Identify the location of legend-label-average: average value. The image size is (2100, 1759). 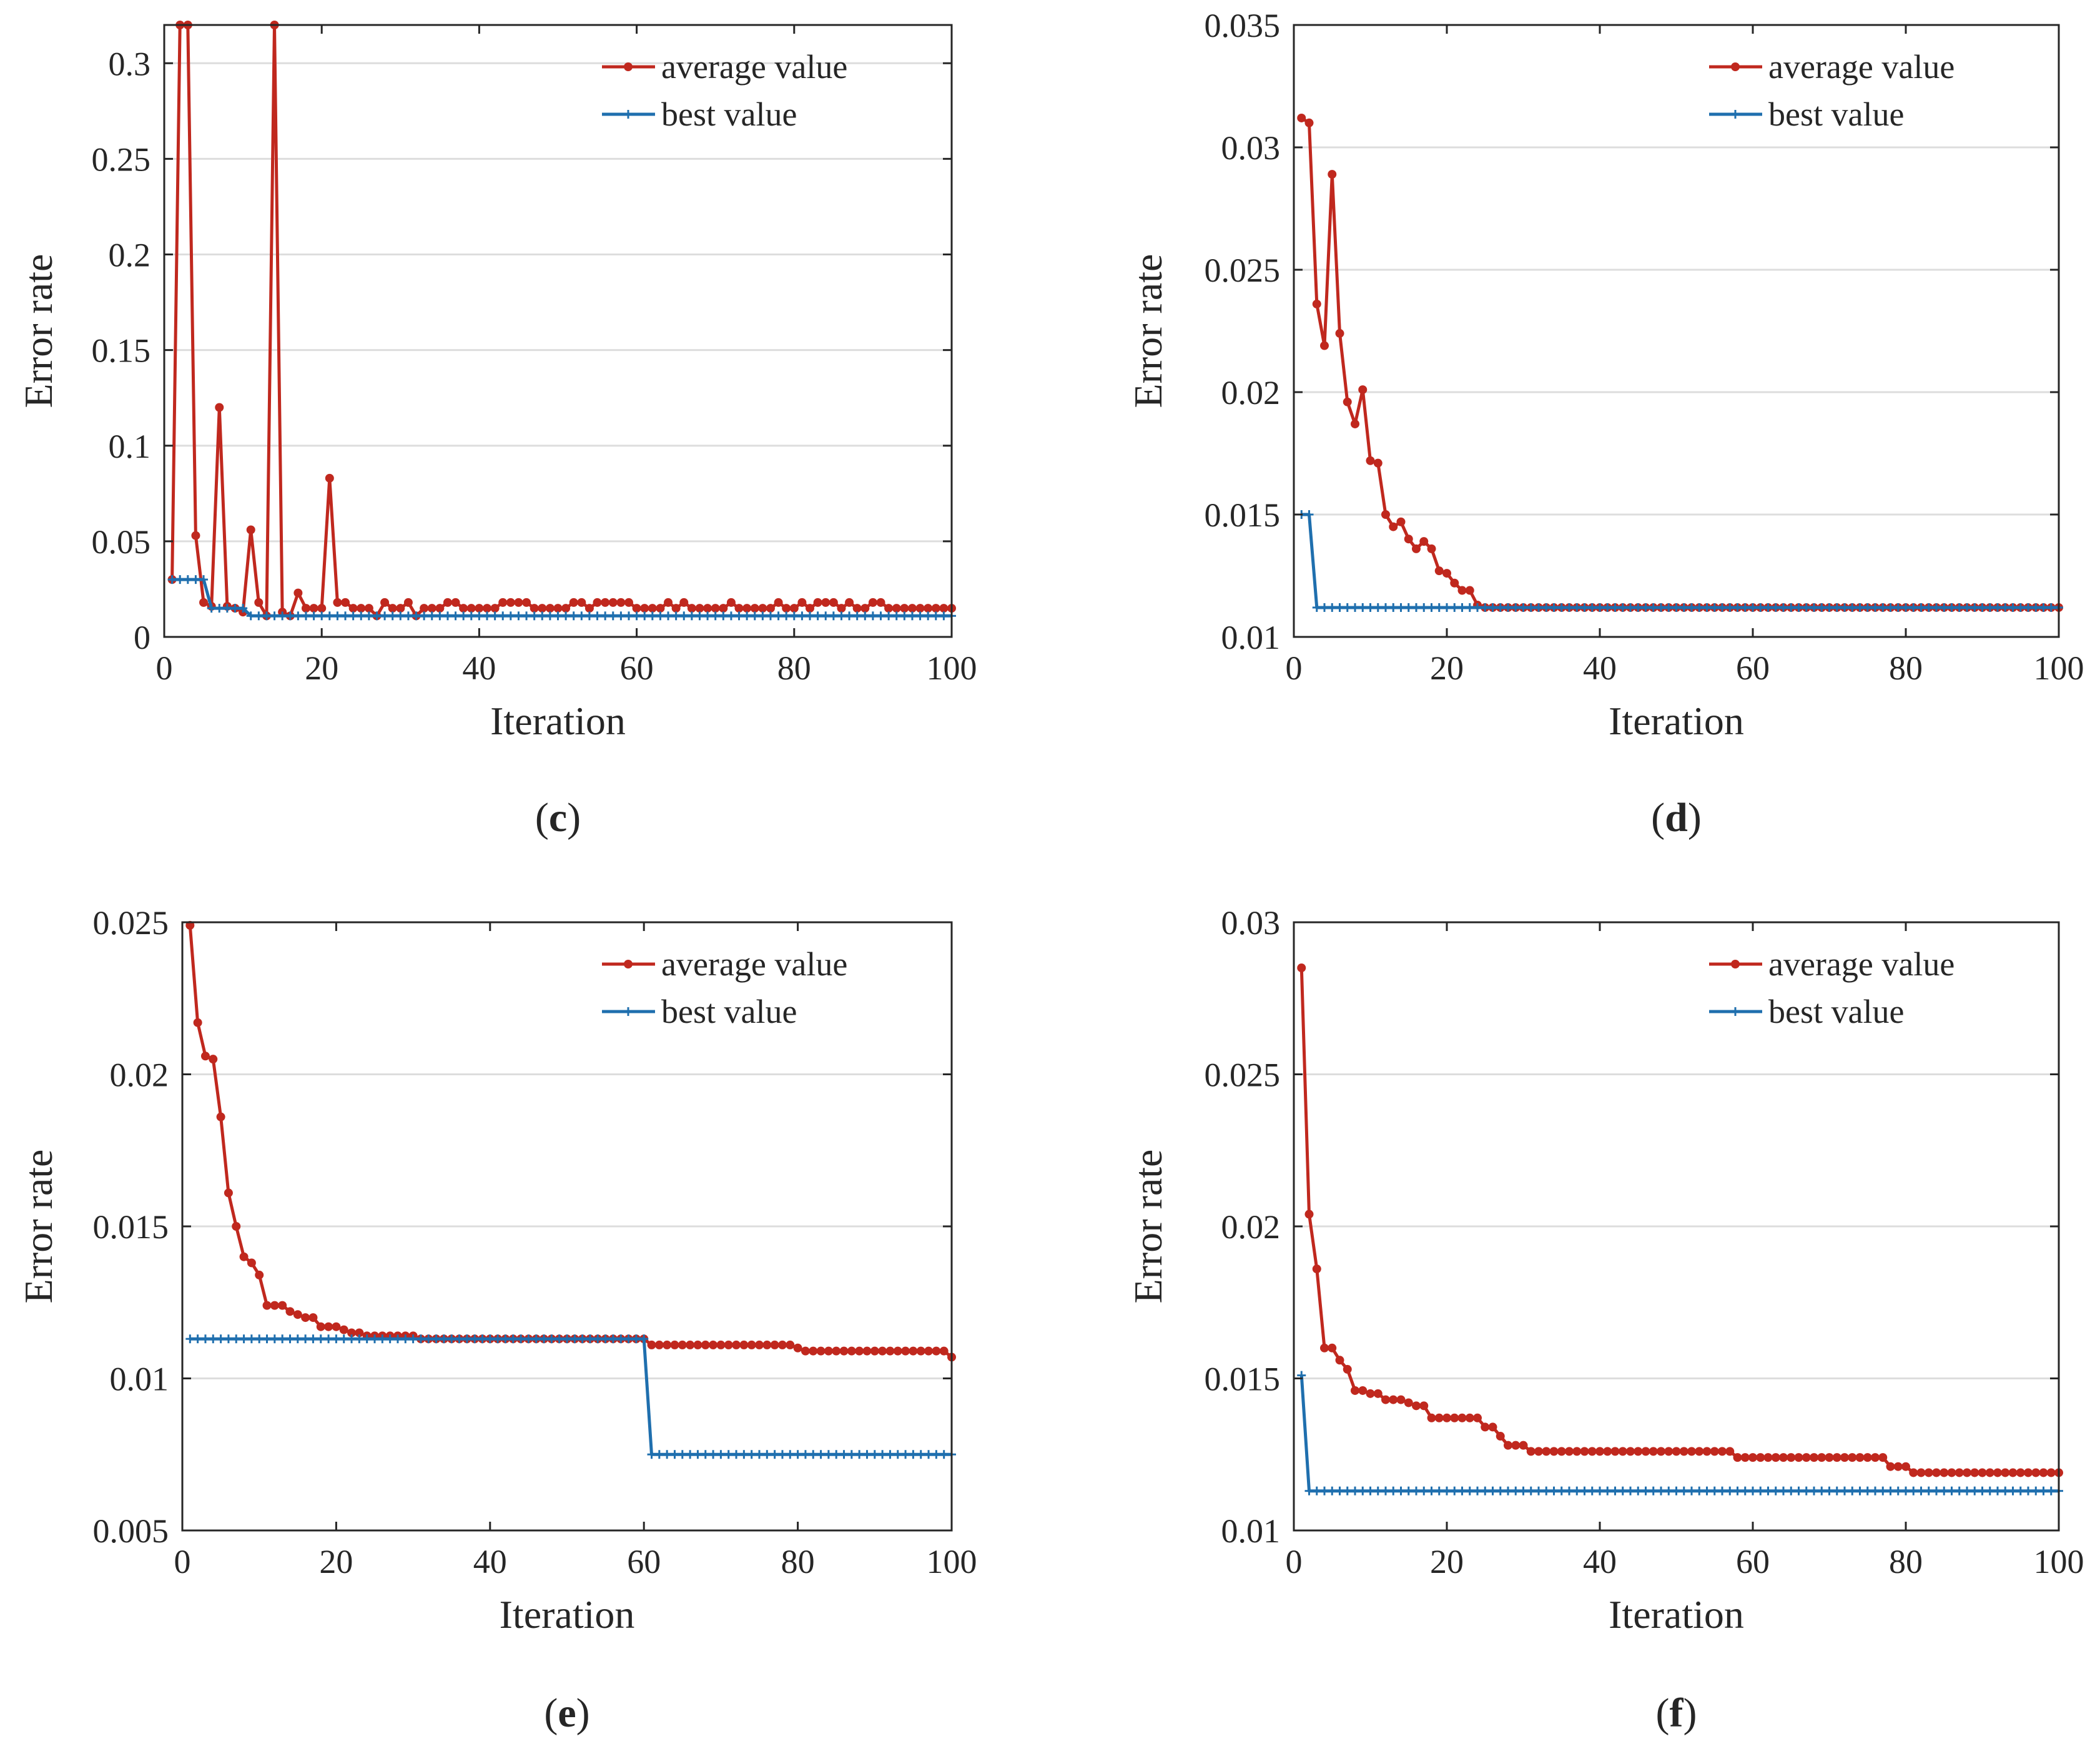
(1861, 964).